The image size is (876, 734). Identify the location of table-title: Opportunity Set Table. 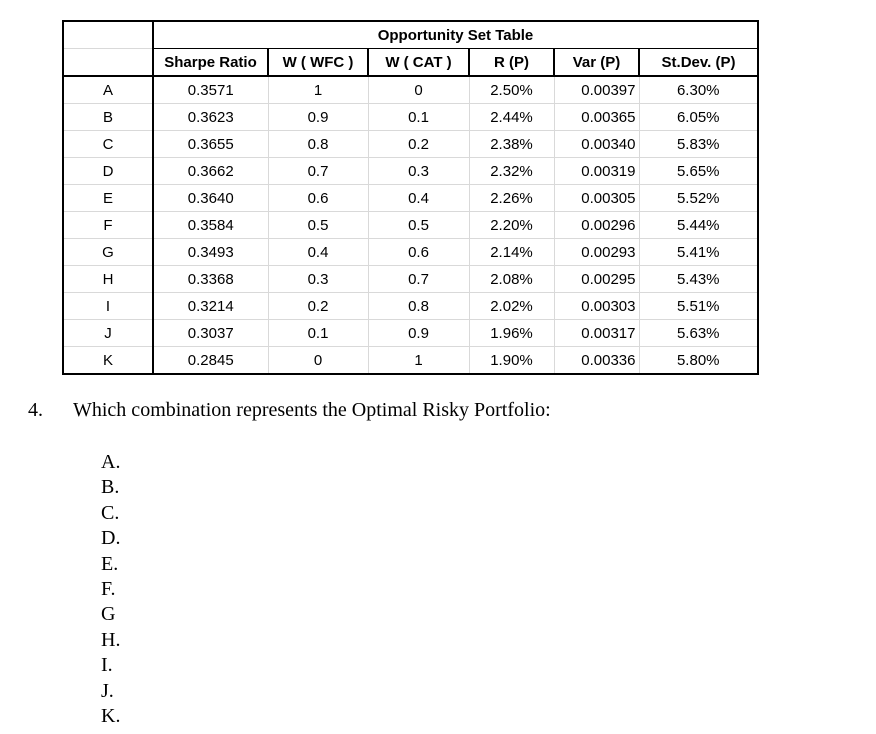
(455, 34).